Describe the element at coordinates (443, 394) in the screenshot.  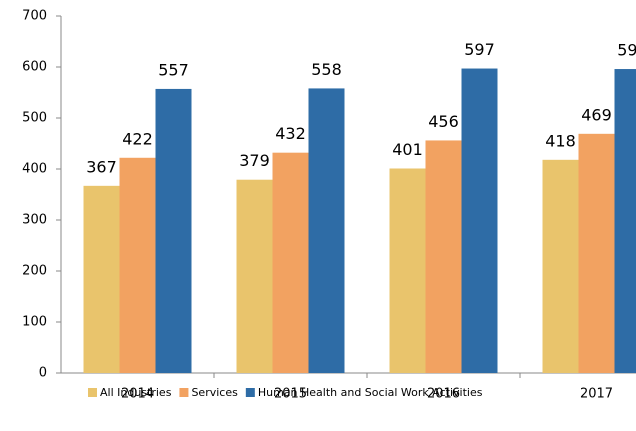
I see `x-tick-label: 2016` at that location.